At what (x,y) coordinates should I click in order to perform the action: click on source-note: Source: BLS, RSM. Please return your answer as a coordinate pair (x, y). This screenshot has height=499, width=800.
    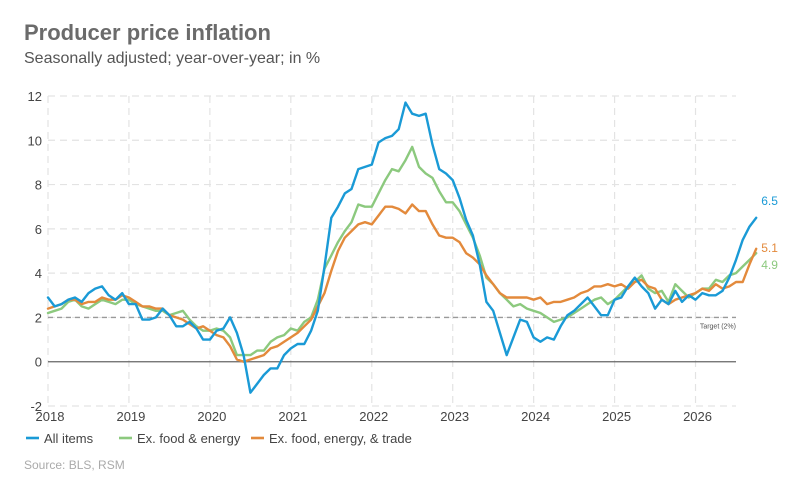
    Looking at the image, I should click on (74, 465).